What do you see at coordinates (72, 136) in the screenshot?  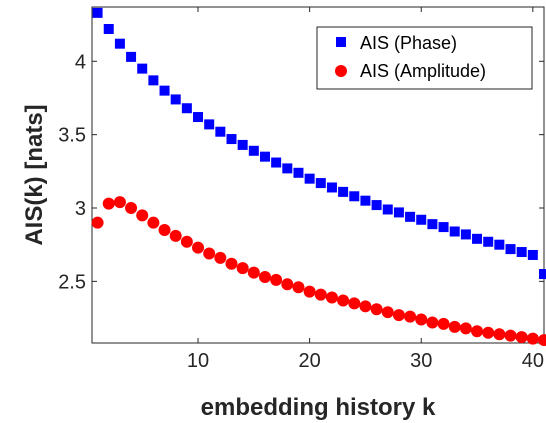 I see `y-tick-label: 3.5` at bounding box center [72, 136].